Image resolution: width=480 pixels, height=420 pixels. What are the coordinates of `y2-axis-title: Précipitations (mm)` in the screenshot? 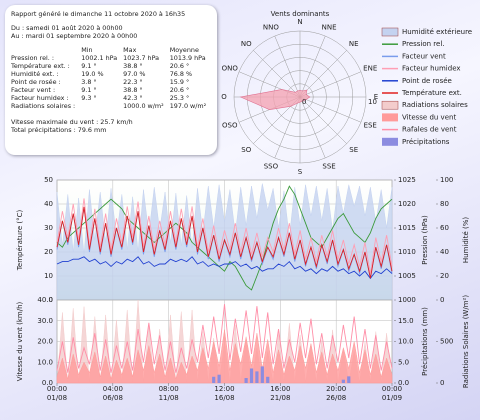 It's located at (425, 341).